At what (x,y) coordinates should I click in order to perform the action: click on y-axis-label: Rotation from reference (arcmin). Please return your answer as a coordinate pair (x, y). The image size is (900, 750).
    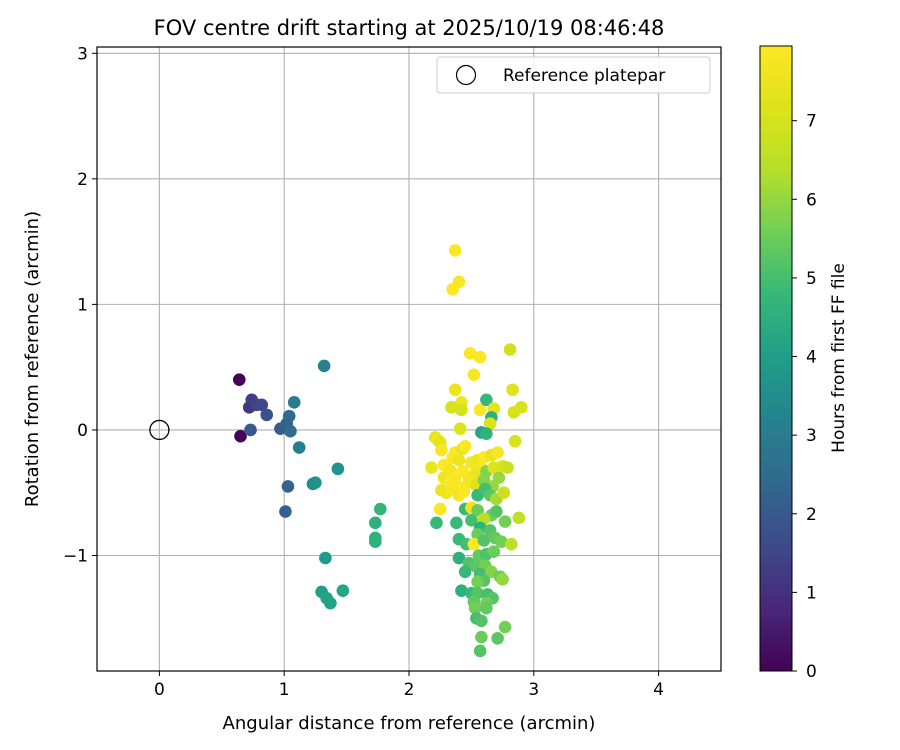
    Looking at the image, I should click on (32, 359).